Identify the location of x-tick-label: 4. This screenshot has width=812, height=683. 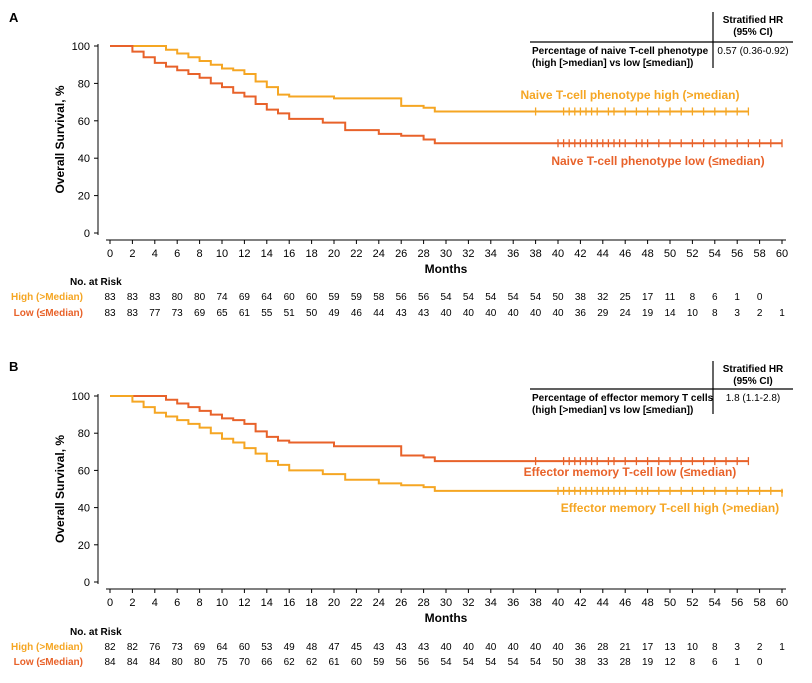
(155, 254).